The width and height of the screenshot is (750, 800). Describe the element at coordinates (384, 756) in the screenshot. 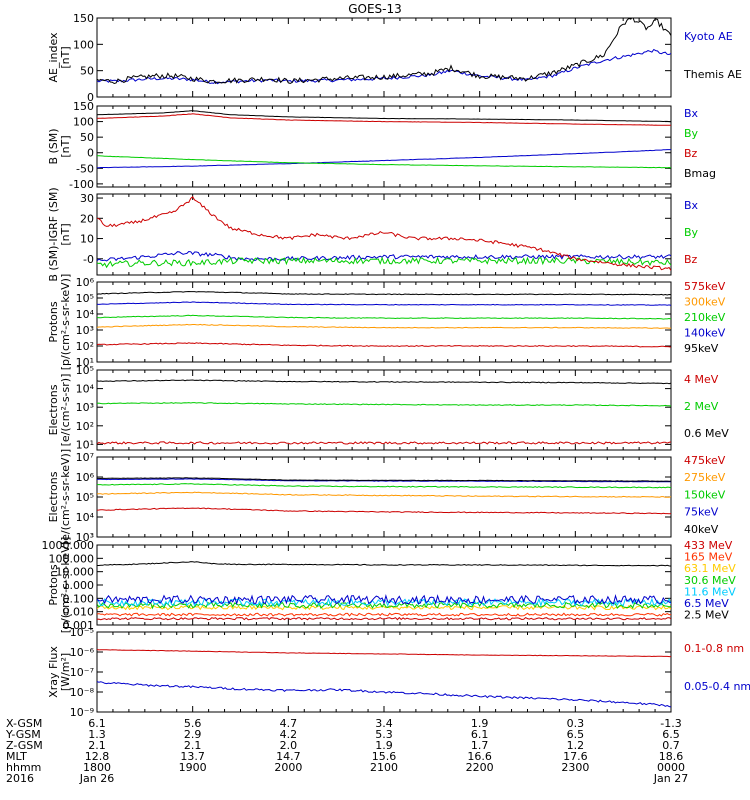

I see `x-axis-value: 15.6` at that location.